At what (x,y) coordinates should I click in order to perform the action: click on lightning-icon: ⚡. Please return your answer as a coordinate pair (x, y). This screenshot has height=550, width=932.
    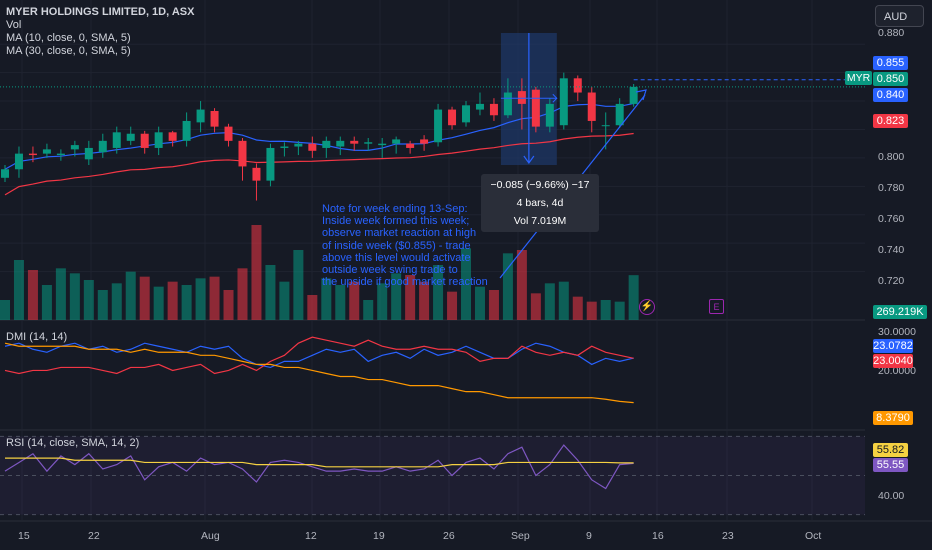
    Looking at the image, I should click on (647, 307).